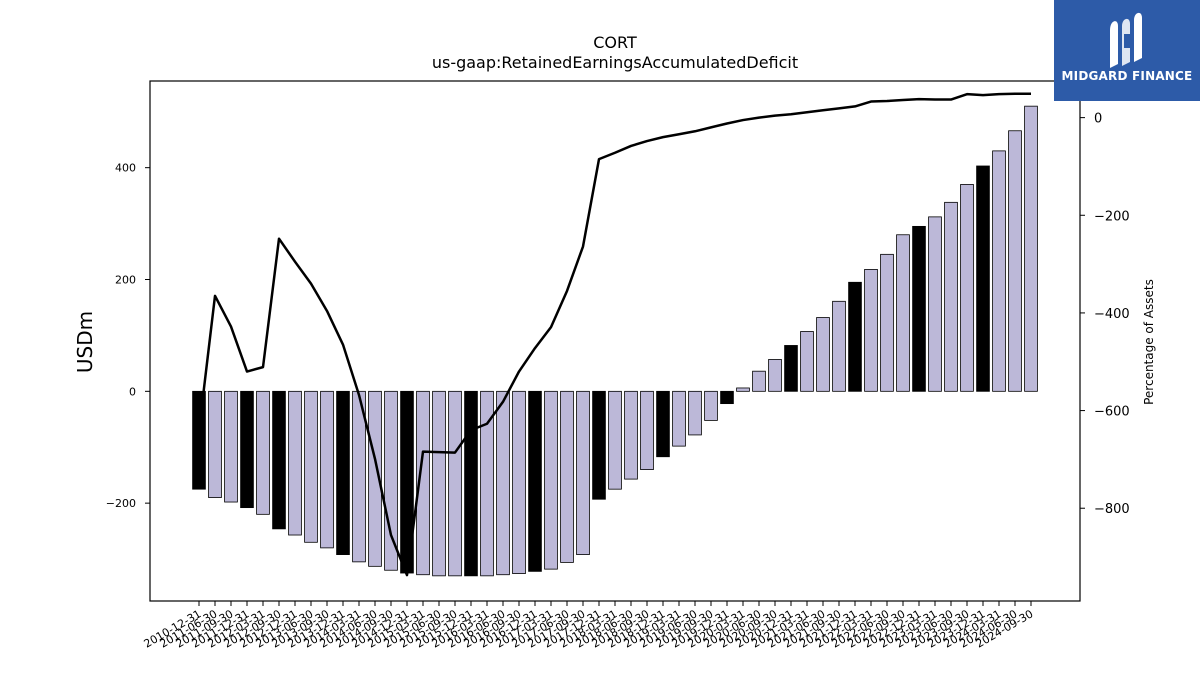 This screenshot has width=1200, height=675. What do you see at coordinates (121, 503) in the screenshot?
I see `y-tick-label: −200` at bounding box center [121, 503].